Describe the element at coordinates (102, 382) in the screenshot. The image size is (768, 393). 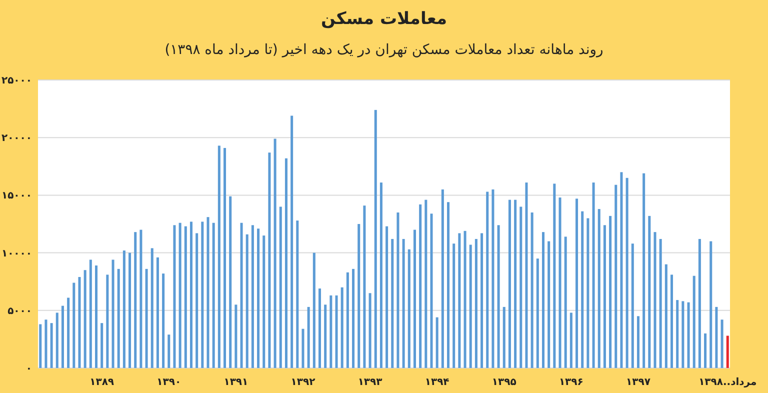
I see `x-tick-label: ۱۳۸۹` at that location.